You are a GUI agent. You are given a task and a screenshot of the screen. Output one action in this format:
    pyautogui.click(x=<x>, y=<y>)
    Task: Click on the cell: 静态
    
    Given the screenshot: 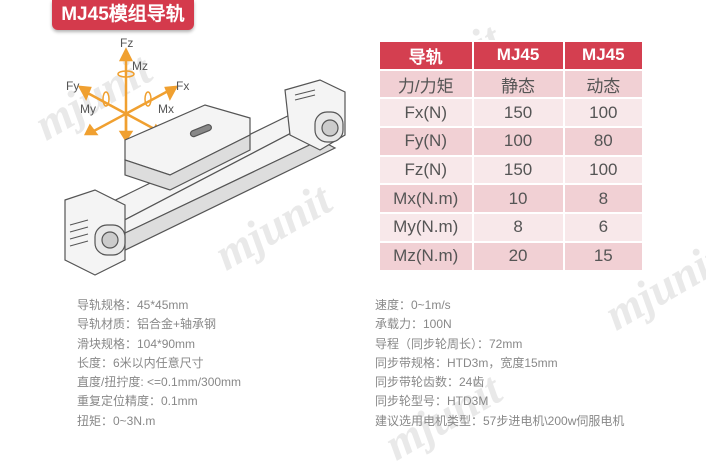 What is the action you would take?
    pyautogui.click(x=518, y=84)
    